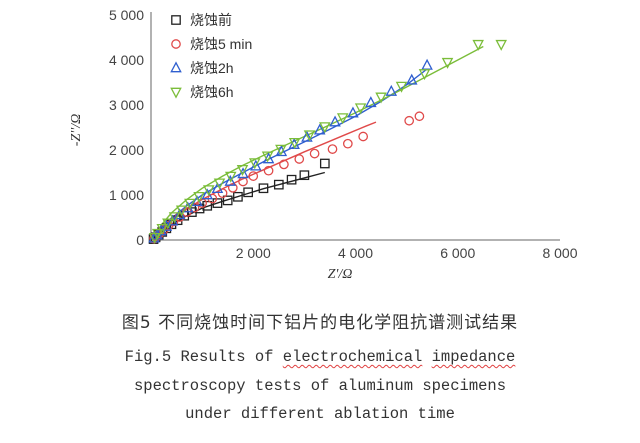 The image size is (640, 443). What do you see at coordinates (203, 357) in the screenshot?
I see `caption-english-prefix: Fig.5 Results of` at bounding box center [203, 357].